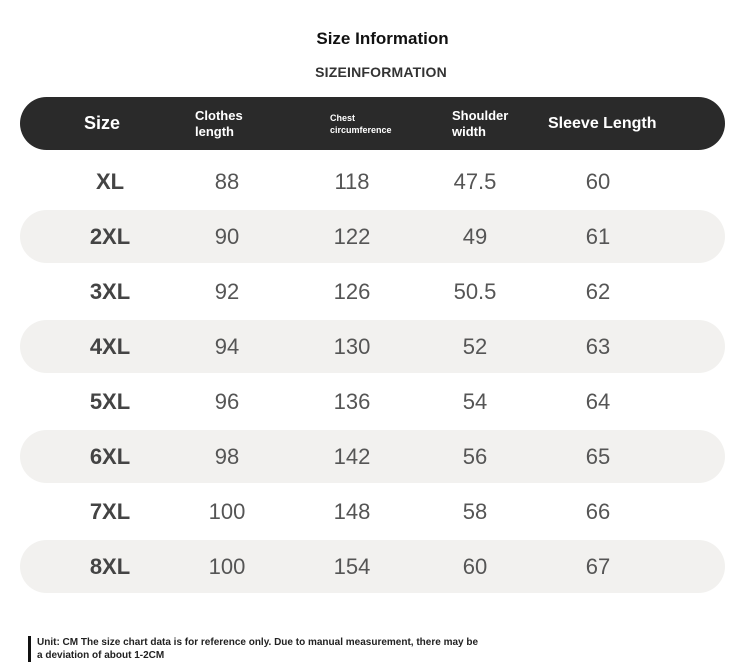 The width and height of the screenshot is (750, 671). What do you see at coordinates (480, 115) in the screenshot?
I see `header-shoulder-line1: Shoulder` at bounding box center [480, 115].